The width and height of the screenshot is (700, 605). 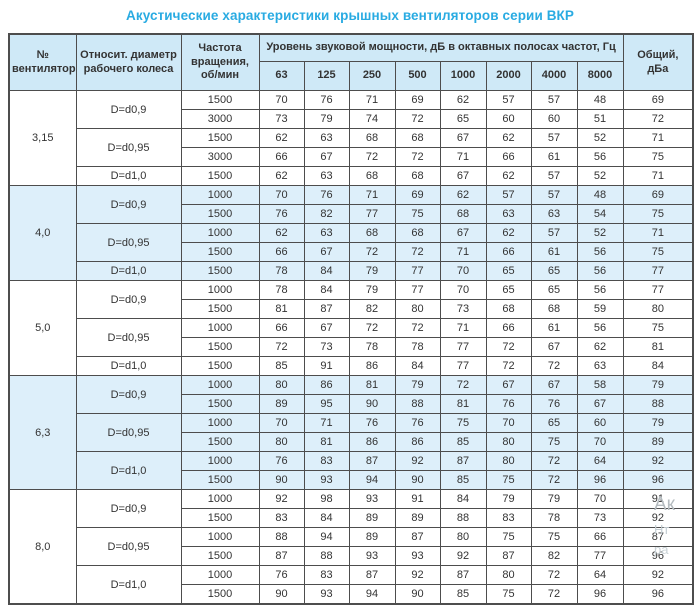 I want to click on table-row: 1500 89 95 90 88 81 76 76 67 88, so click(x=351, y=404).